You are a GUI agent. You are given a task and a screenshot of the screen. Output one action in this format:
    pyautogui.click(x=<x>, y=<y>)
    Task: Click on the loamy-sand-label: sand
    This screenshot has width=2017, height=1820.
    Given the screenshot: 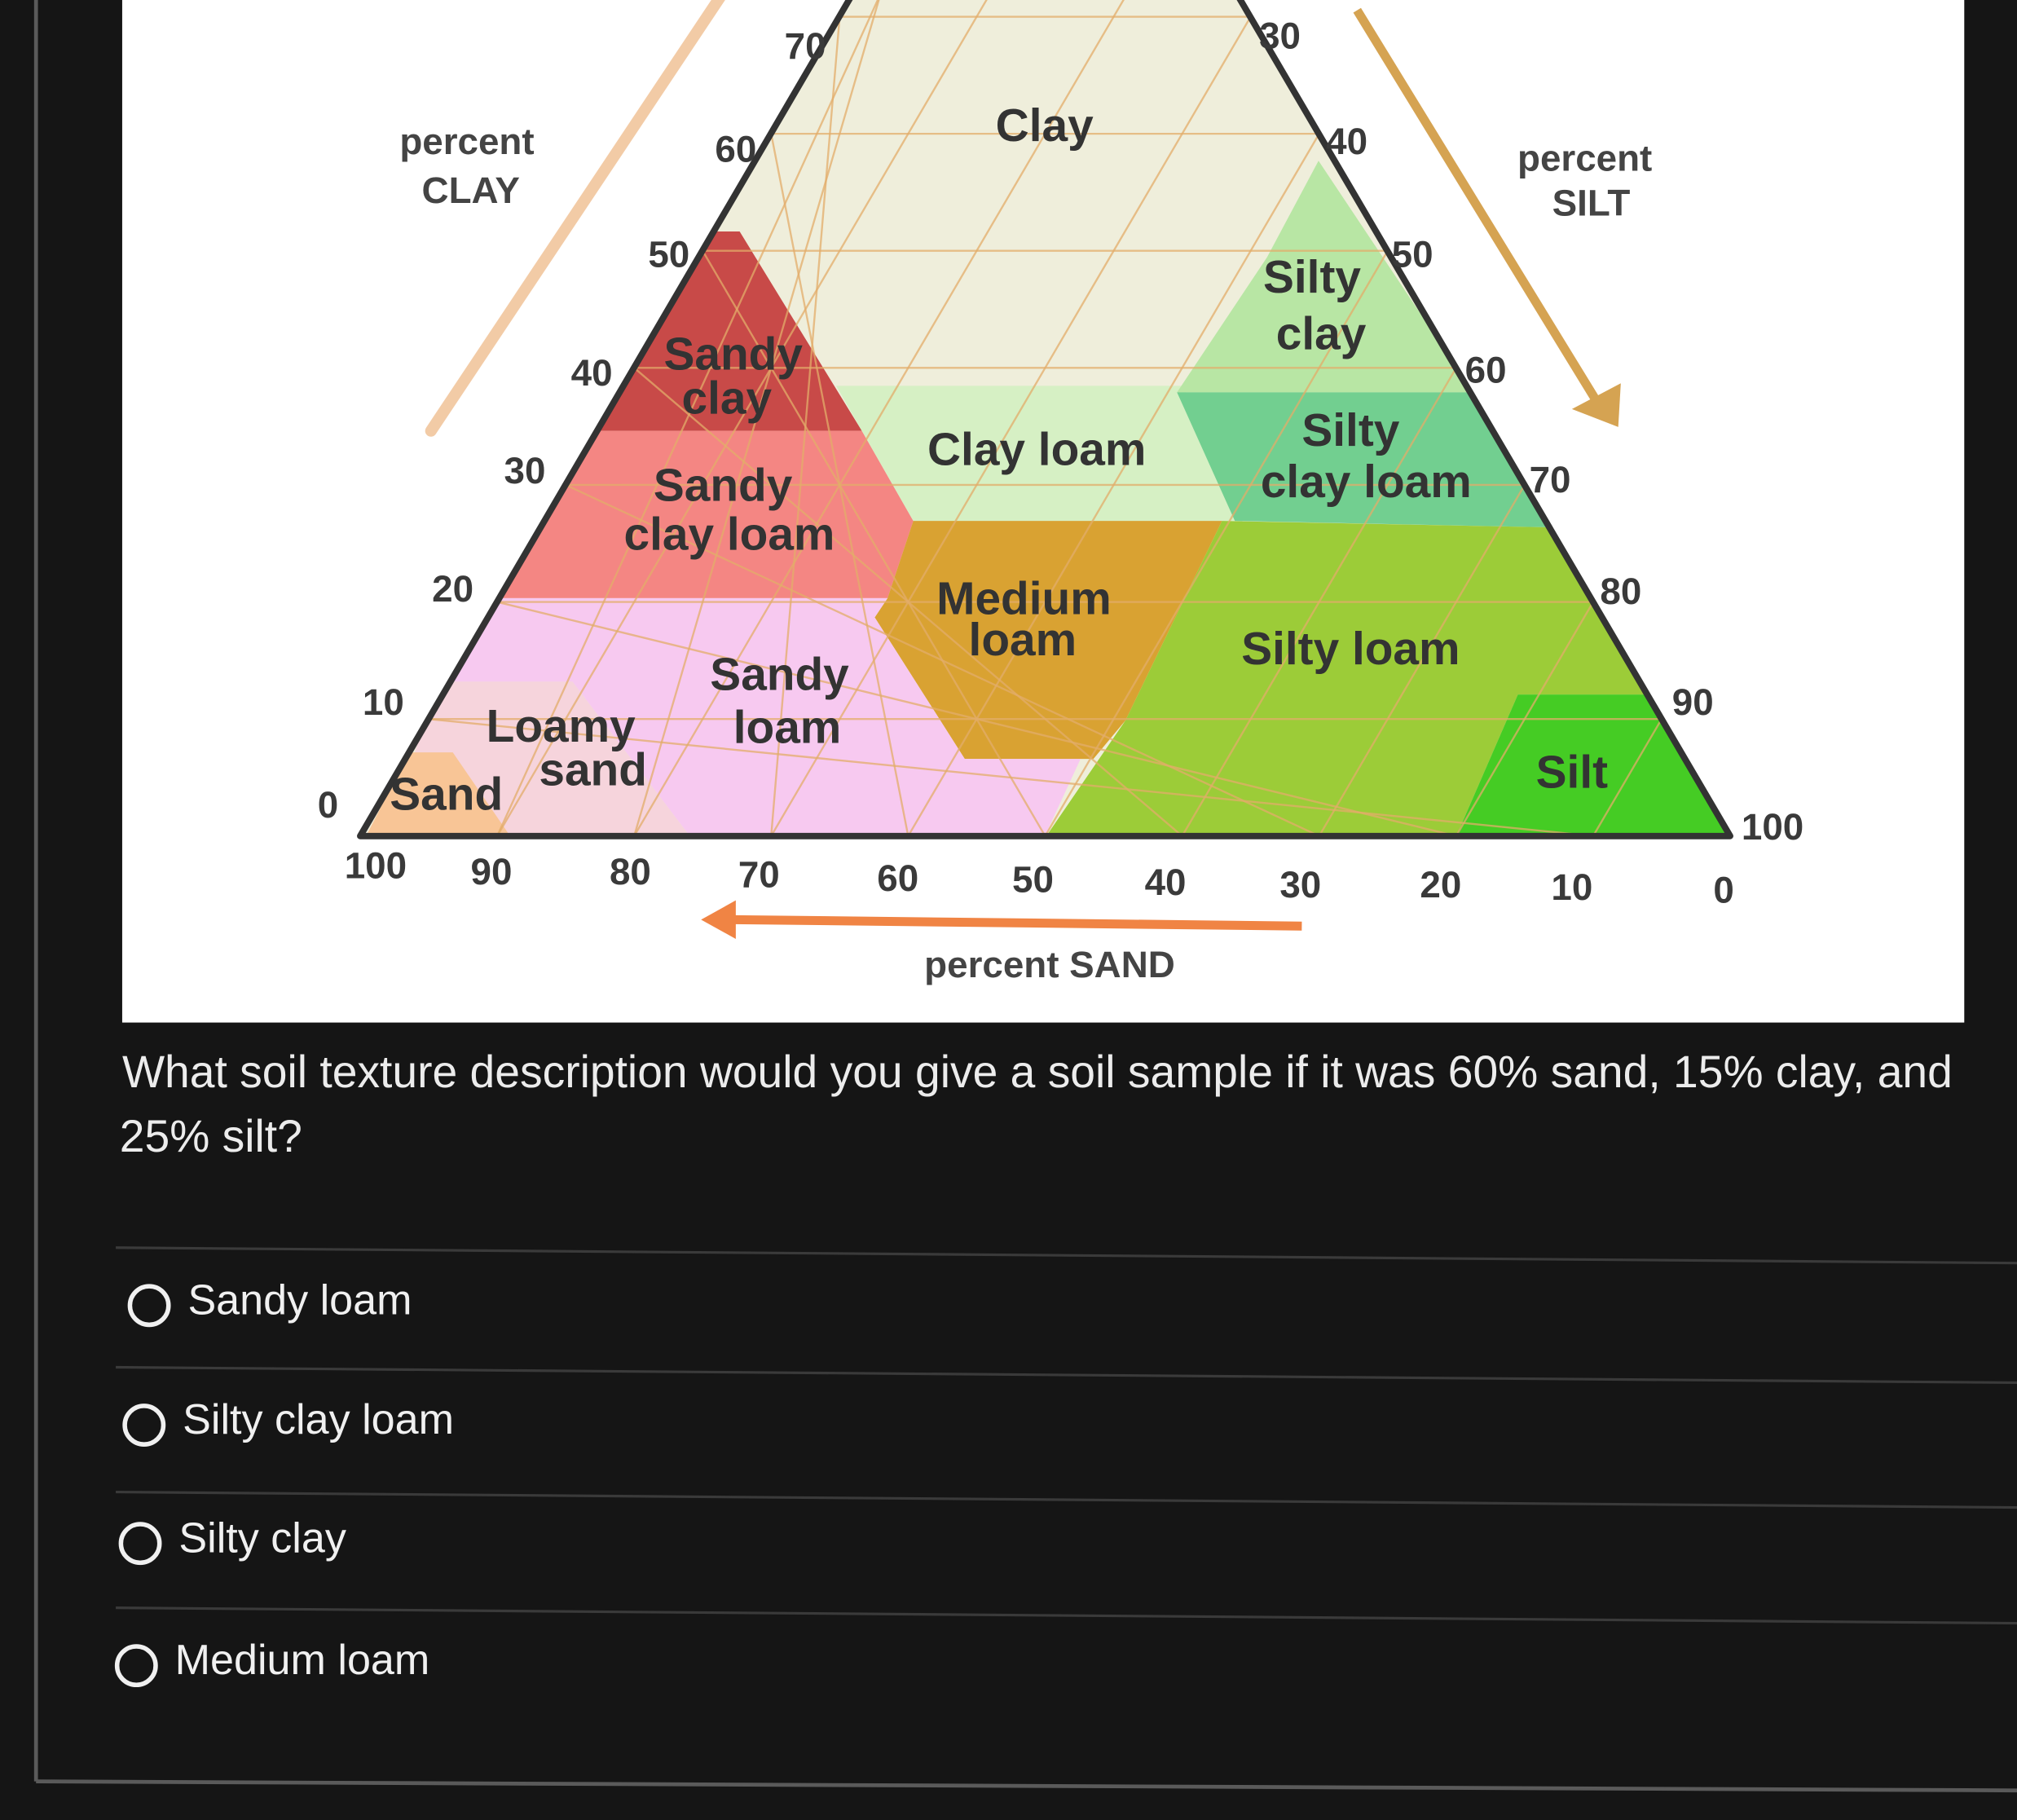 What is the action you would take?
    pyautogui.click(x=593, y=770)
    